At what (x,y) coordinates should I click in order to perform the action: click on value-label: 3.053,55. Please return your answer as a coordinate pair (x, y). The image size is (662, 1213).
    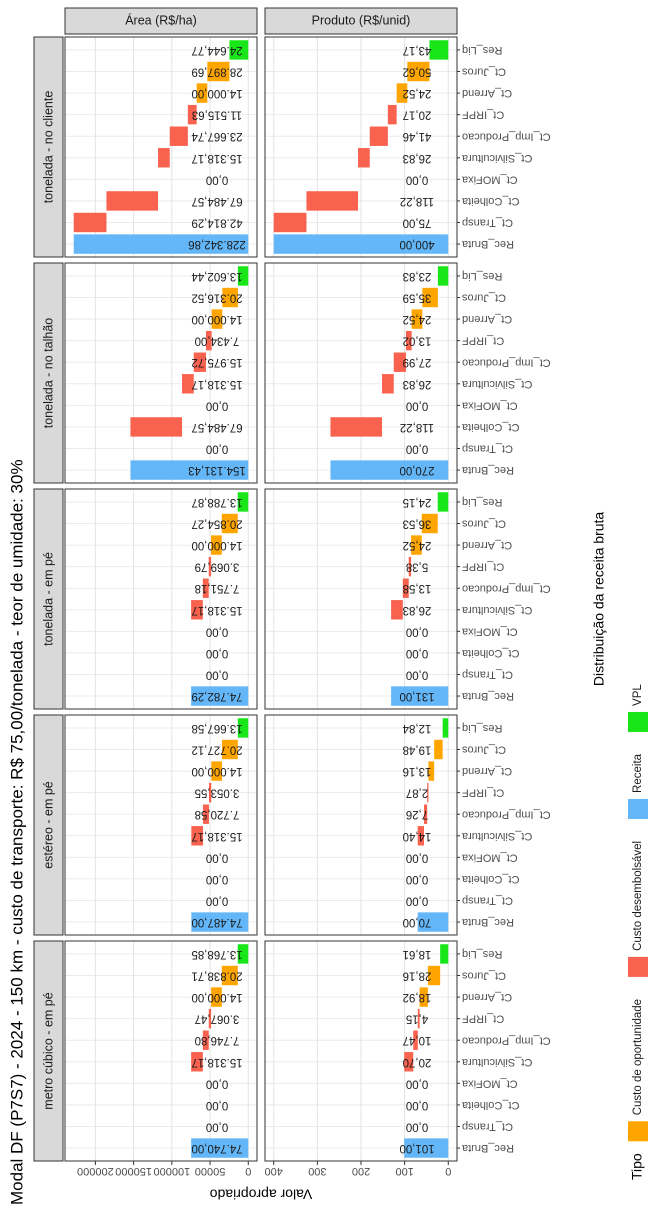
    Looking at the image, I should click on (217, 793).